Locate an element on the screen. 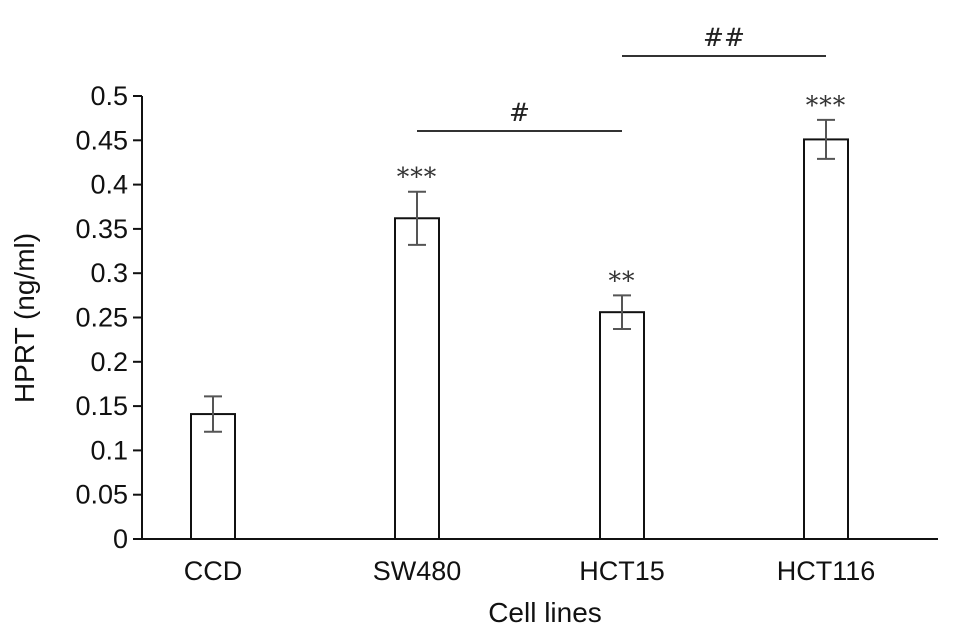 This screenshot has width=969, height=635. x-tick-label: HCT116 is located at coordinates (826, 571).